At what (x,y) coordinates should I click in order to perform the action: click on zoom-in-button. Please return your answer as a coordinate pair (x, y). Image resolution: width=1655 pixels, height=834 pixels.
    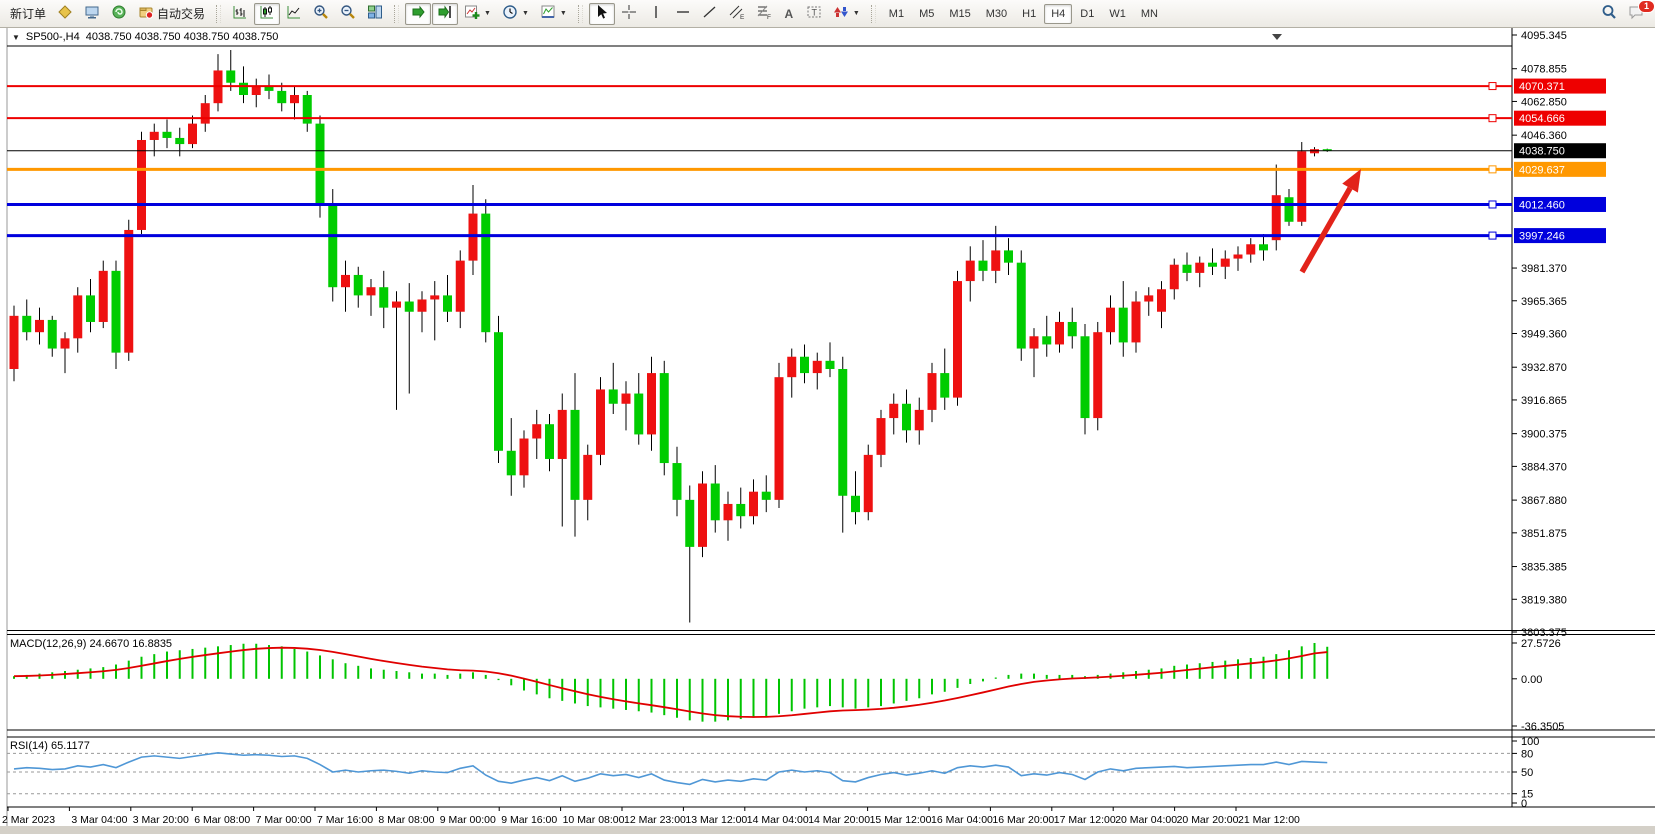
    Looking at the image, I should click on (321, 14).